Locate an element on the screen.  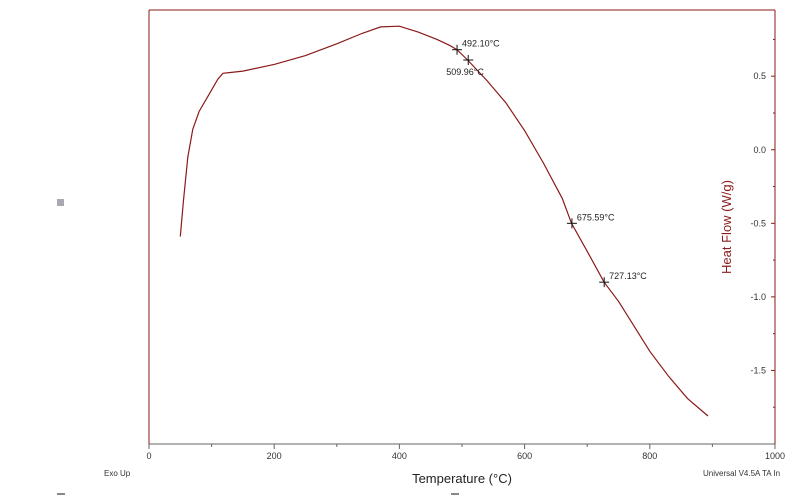
y-tick-label: 0.0 is located at coordinates (759, 150).